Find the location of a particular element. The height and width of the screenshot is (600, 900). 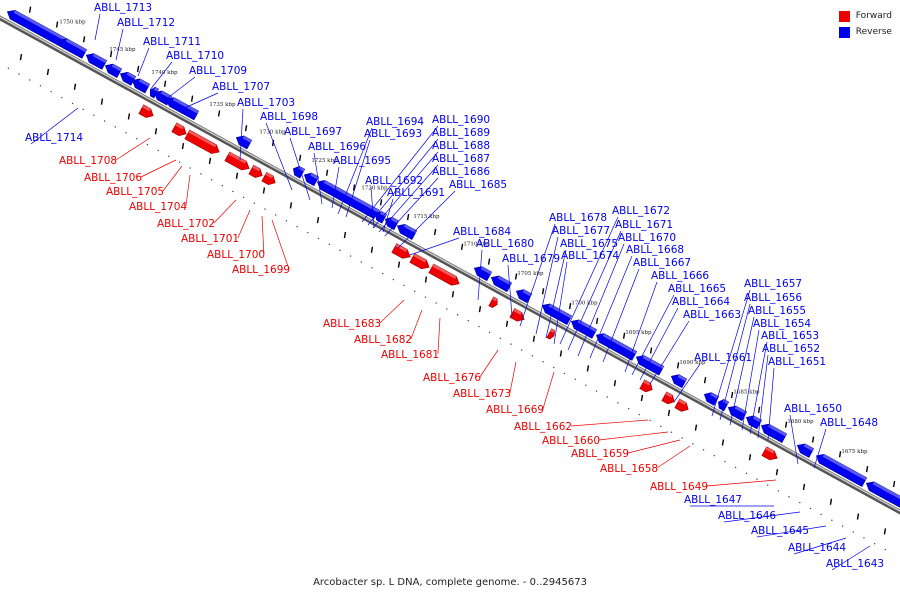

gene-label-reverse: ABLL_1693 is located at coordinates (393, 134).